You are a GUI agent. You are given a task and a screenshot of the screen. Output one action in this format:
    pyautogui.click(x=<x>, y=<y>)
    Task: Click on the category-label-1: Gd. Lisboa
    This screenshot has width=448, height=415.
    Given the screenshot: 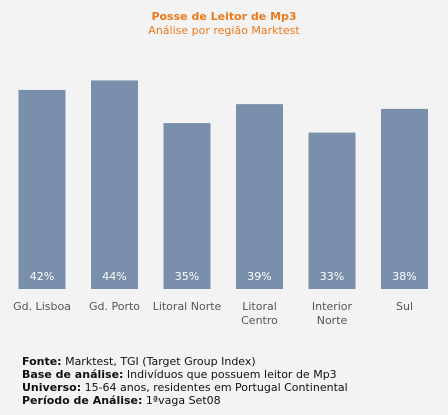 What is the action you would take?
    pyautogui.click(x=42, y=306)
    